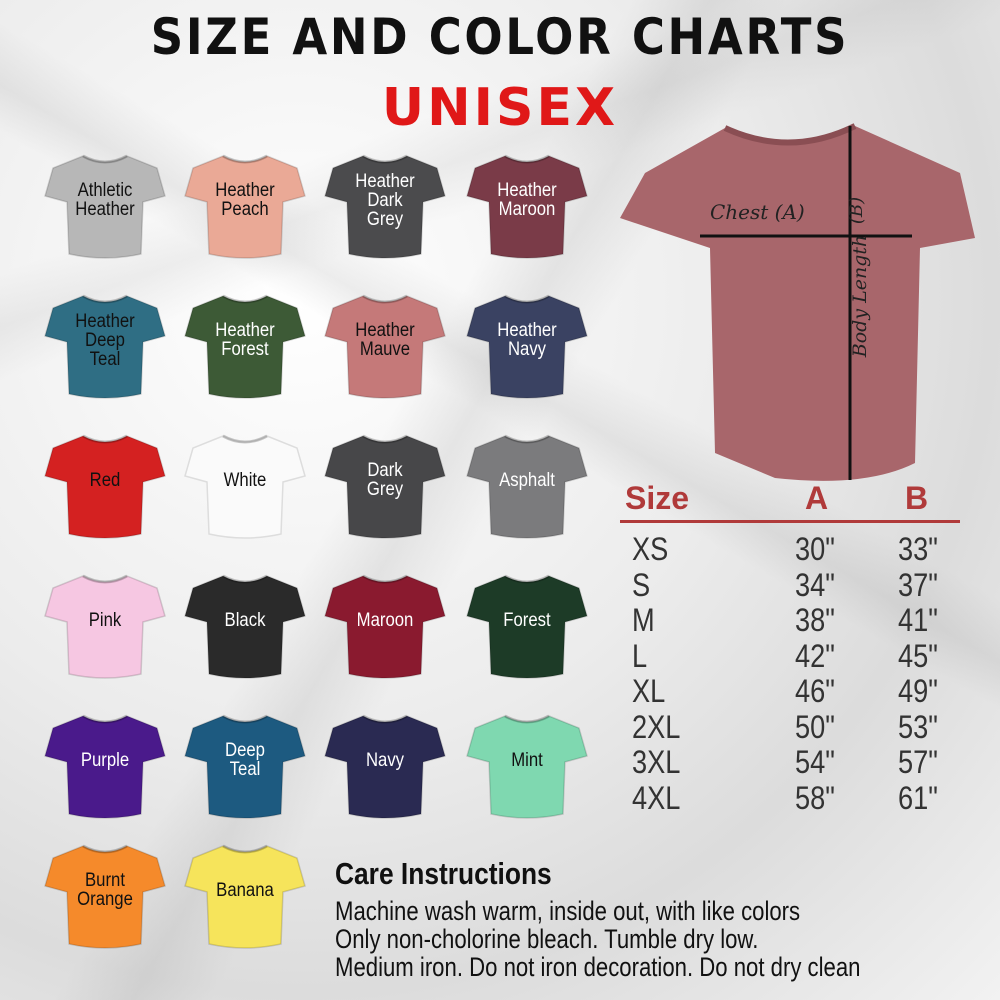 The image size is (1000, 1000). Describe the element at coordinates (790, 584) in the screenshot. I see `size-row: S 34" 37"` at that location.